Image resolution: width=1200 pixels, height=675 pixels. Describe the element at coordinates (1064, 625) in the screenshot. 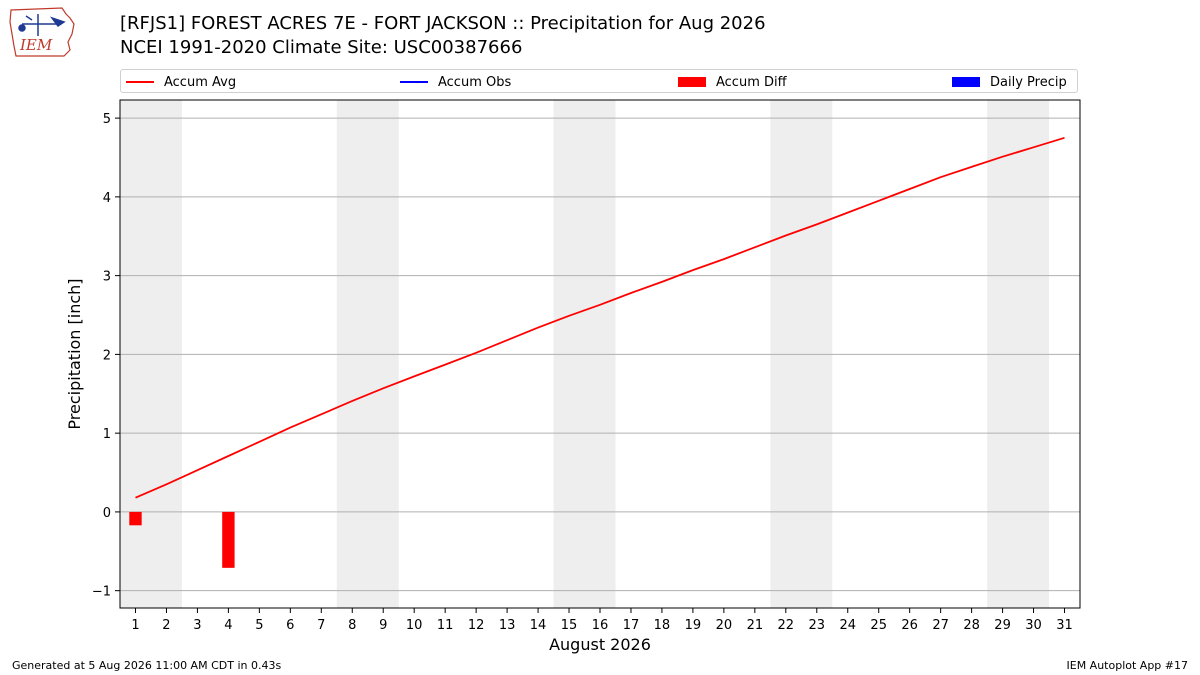

I see `x-tick-label: 31` at that location.